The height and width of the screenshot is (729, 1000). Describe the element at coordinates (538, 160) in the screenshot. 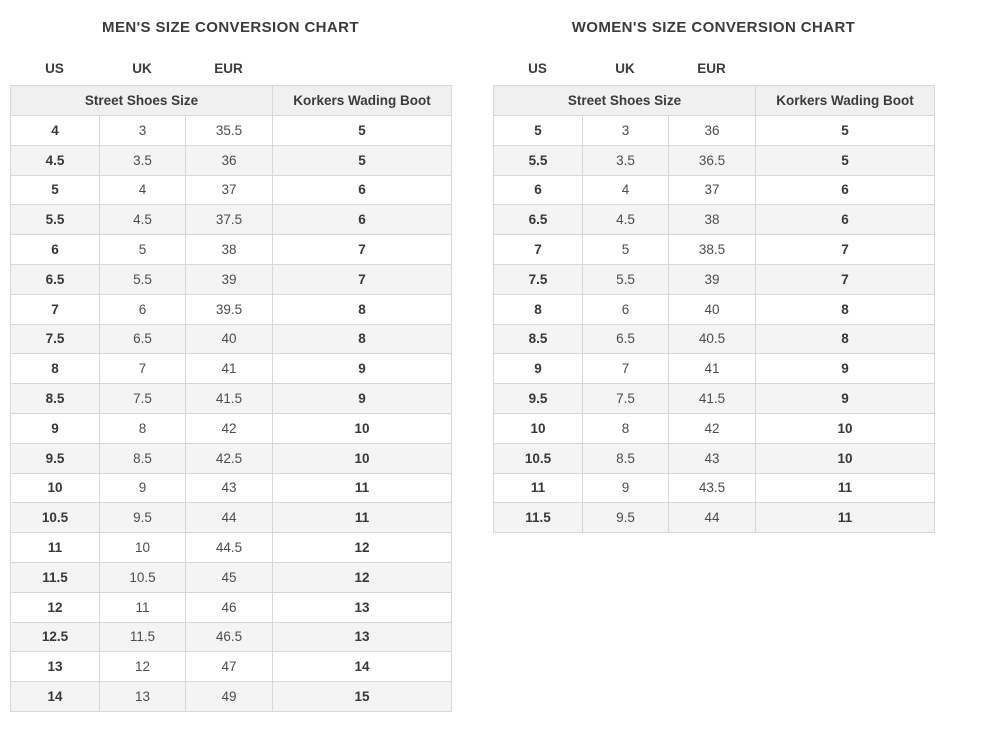

I see `size-cell: 5.5` at that location.